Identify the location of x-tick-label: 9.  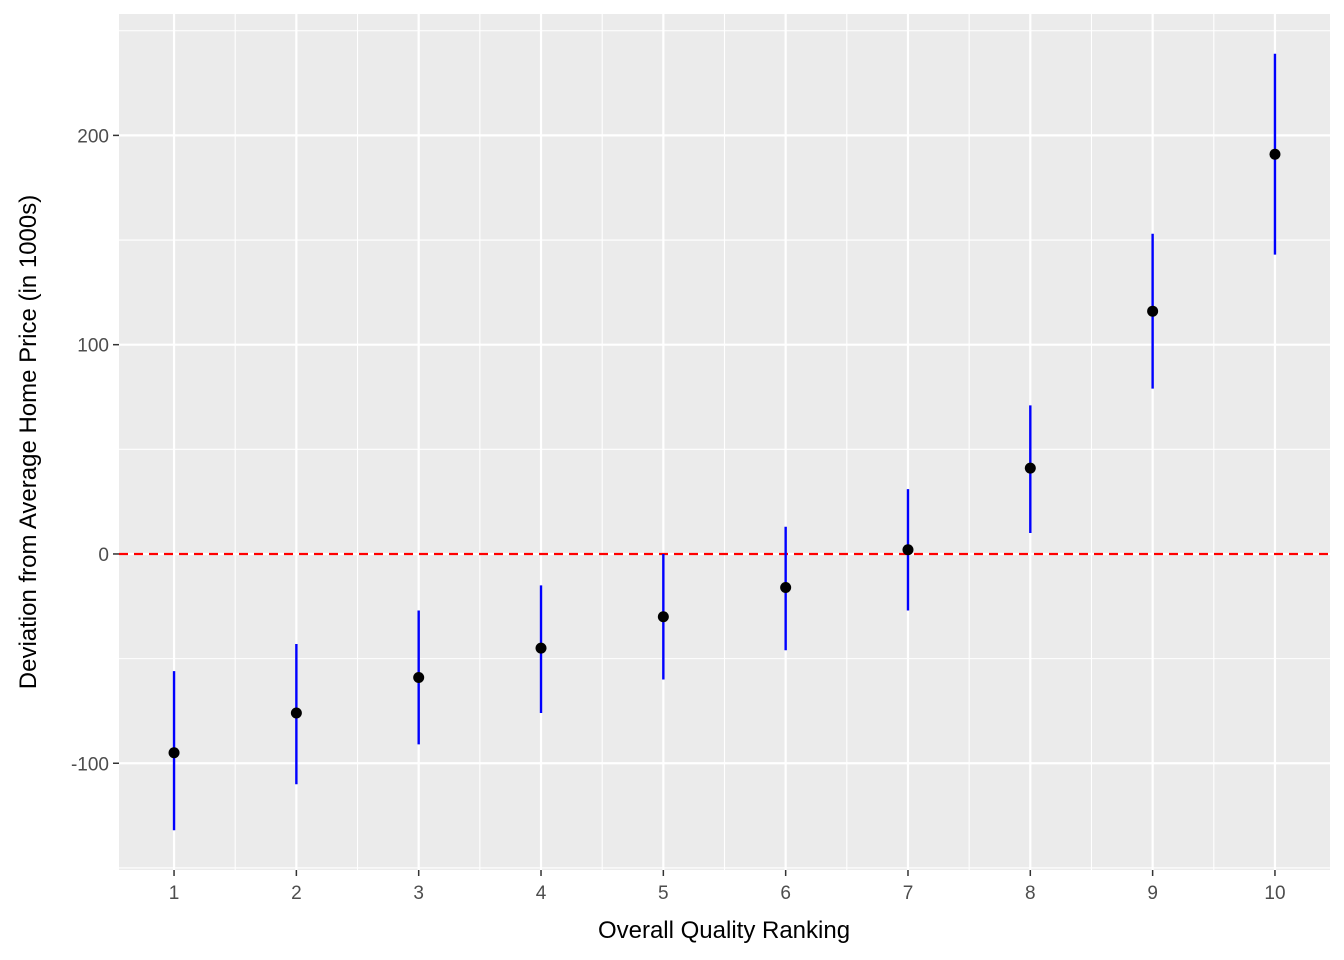
(1152, 893).